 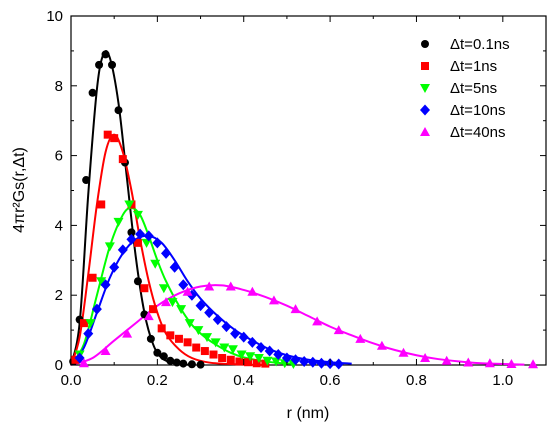 I want to click on legend: Δt=0.1ns Δt=1ns Δt=5ns Δt=10ns Δt=40ns, so click(x=465, y=88).